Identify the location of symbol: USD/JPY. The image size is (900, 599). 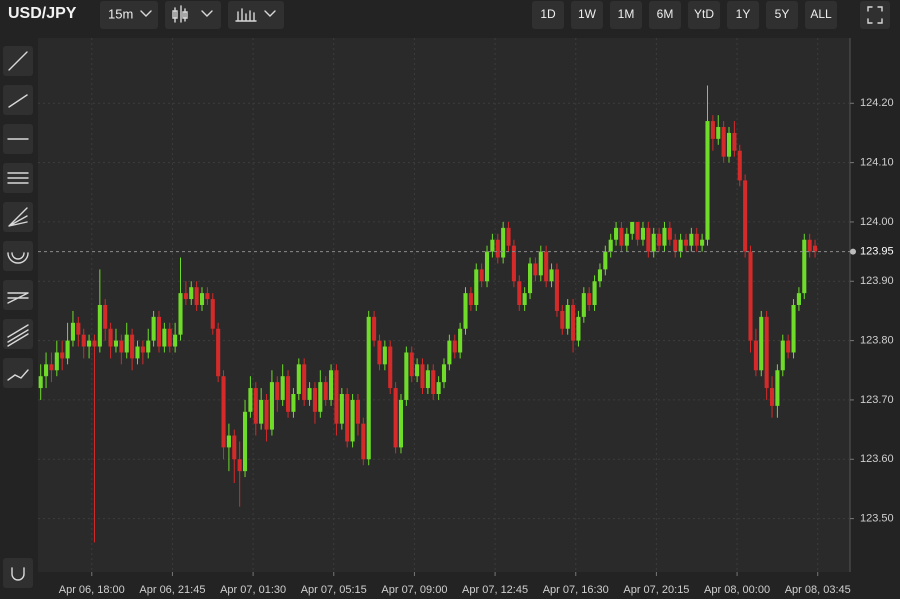
(42, 13).